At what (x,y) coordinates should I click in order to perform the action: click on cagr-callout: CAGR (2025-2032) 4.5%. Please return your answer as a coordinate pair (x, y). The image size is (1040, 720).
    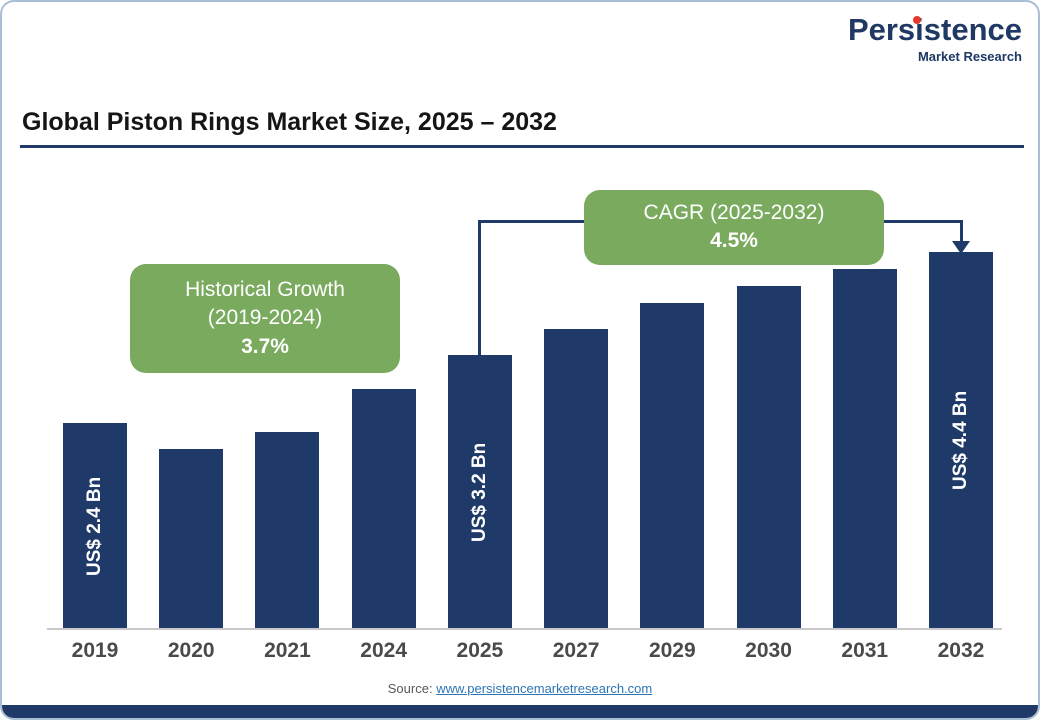
    Looking at the image, I should click on (734, 227).